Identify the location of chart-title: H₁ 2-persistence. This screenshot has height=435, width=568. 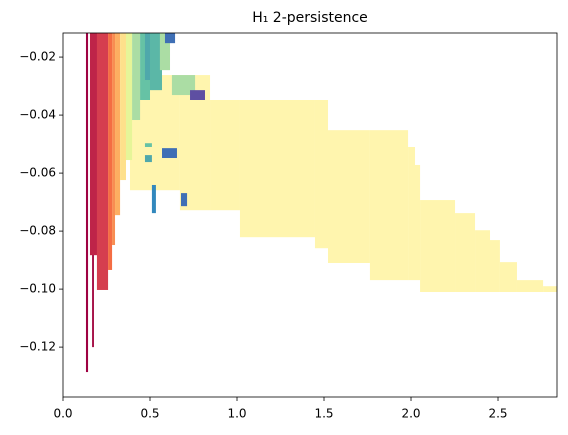
(310, 18).